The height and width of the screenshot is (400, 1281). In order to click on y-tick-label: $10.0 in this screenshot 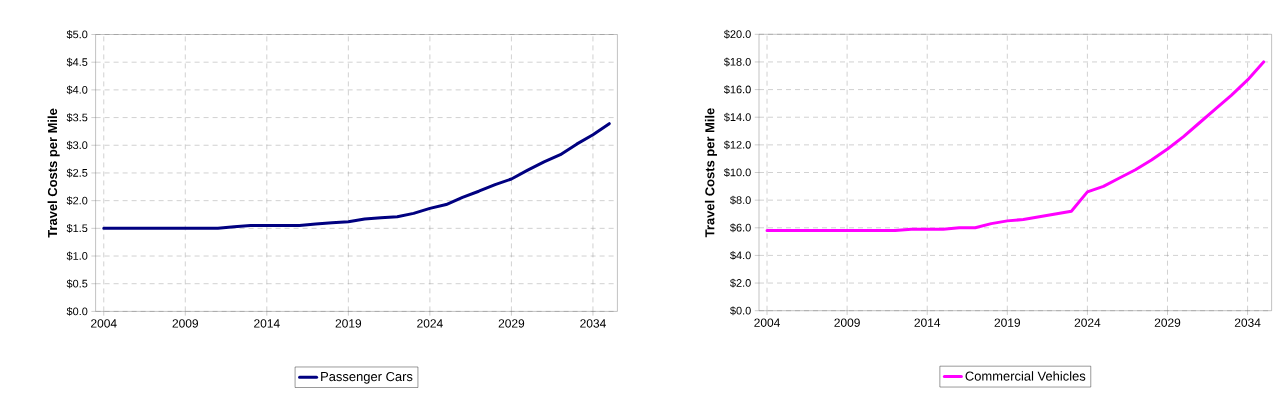, I will do `click(737, 172)`.